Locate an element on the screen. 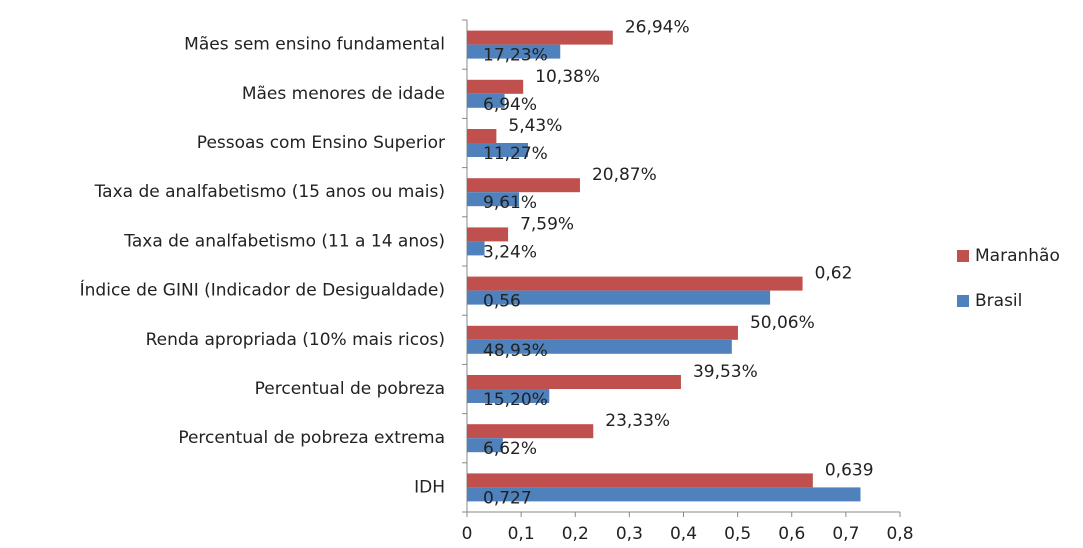 This screenshot has height=548, width=1083. value-label: 0,727 is located at coordinates (507, 498).